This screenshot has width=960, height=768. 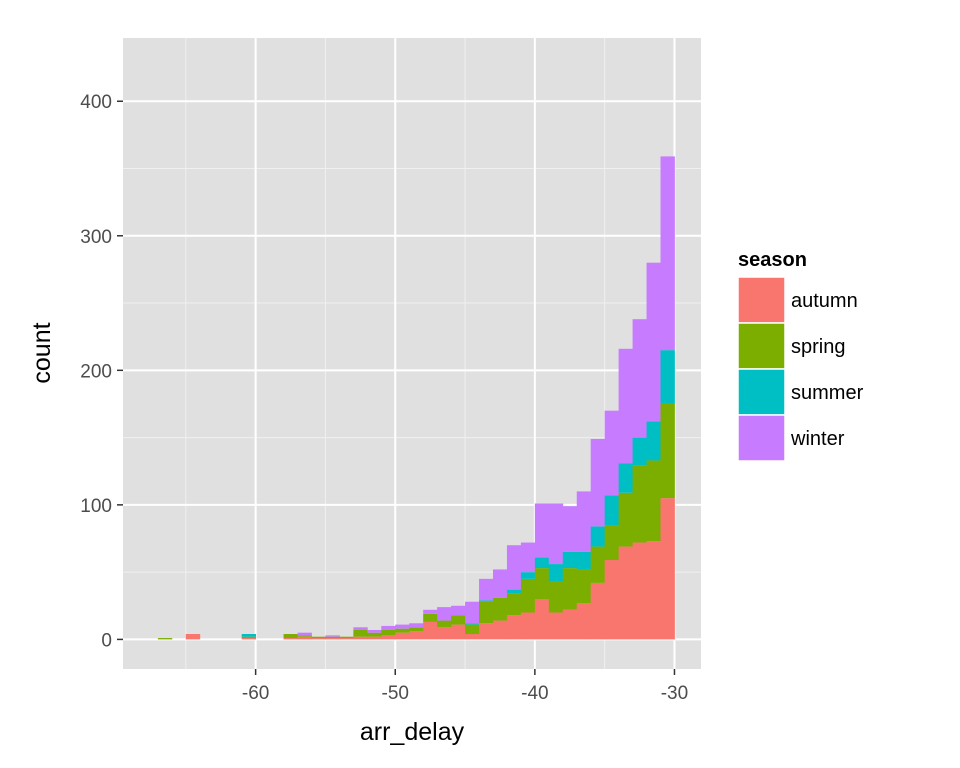 I want to click on x-axis-title: arr_delay, so click(x=412, y=732).